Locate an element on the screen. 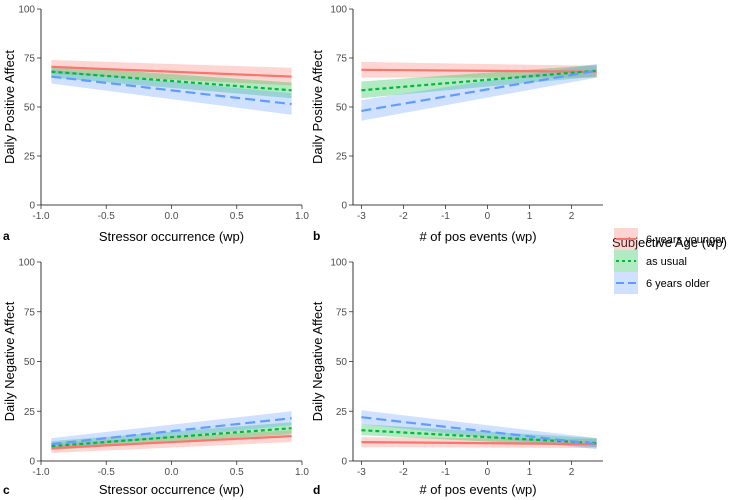  legend-title: Subjective Age (wp) is located at coordinates (669, 242).